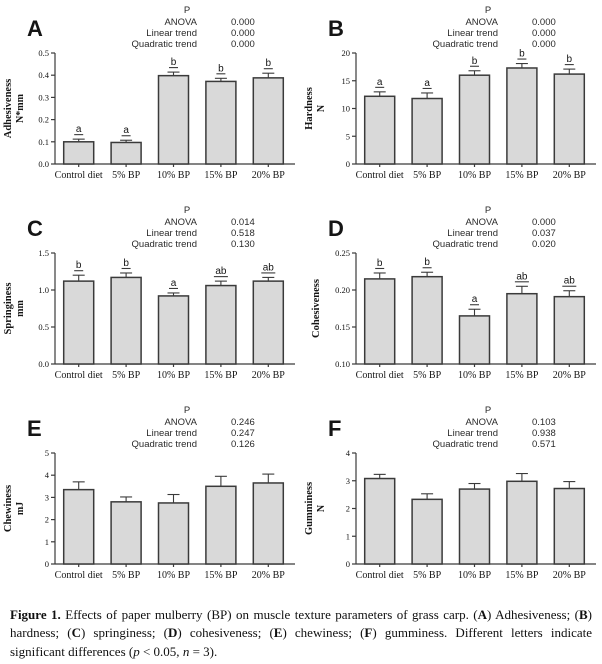 The height and width of the screenshot is (664, 602). Describe the element at coordinates (336, 28) in the screenshot. I see `panel-letter: B` at that location.